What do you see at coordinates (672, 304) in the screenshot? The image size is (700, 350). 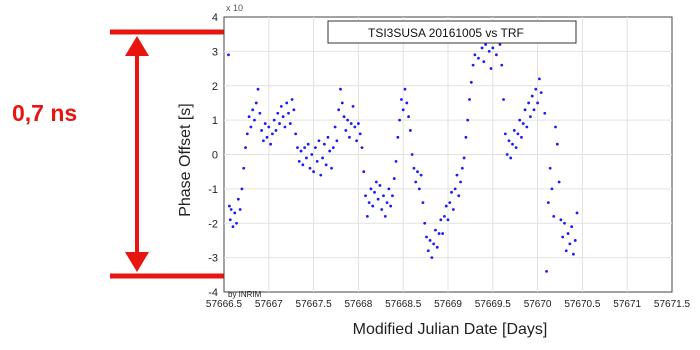 I see `x-tick-label: 57671.5` at bounding box center [672, 304].